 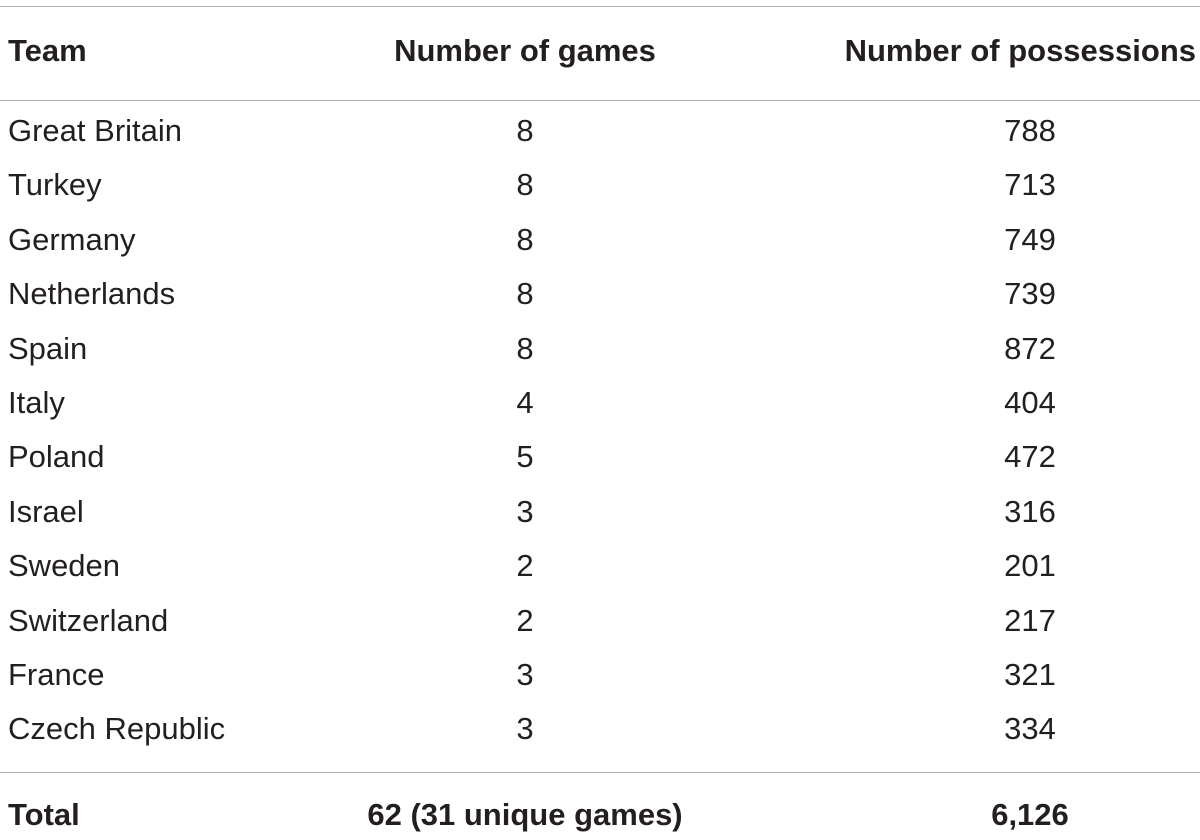 What do you see at coordinates (600, 100) in the screenshot?
I see `table-header-rule` at bounding box center [600, 100].